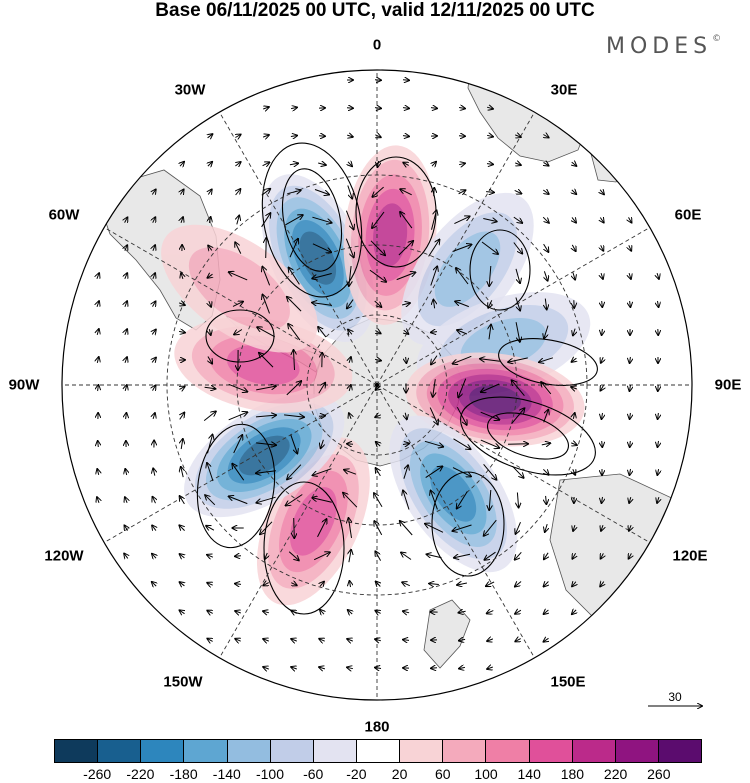 The image size is (750, 783). What do you see at coordinates (615, 774) in the screenshot?
I see `colorbar-tick-label: 220` at bounding box center [615, 774].